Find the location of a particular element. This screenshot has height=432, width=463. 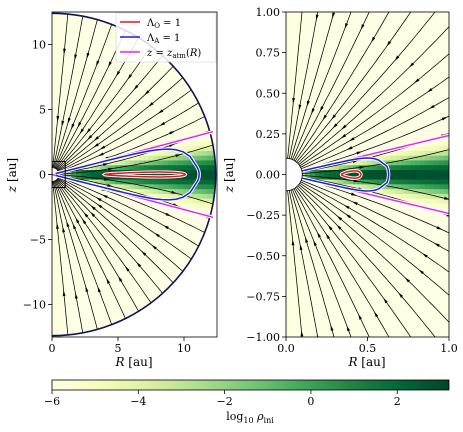

streamline is located at coordinates (370, 236).